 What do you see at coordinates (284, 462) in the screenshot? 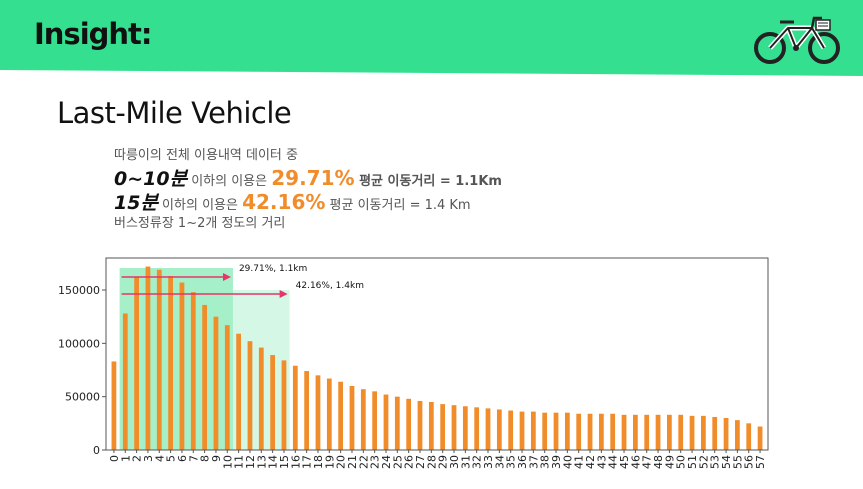
I see `x-tick-label: 15` at bounding box center [284, 462].